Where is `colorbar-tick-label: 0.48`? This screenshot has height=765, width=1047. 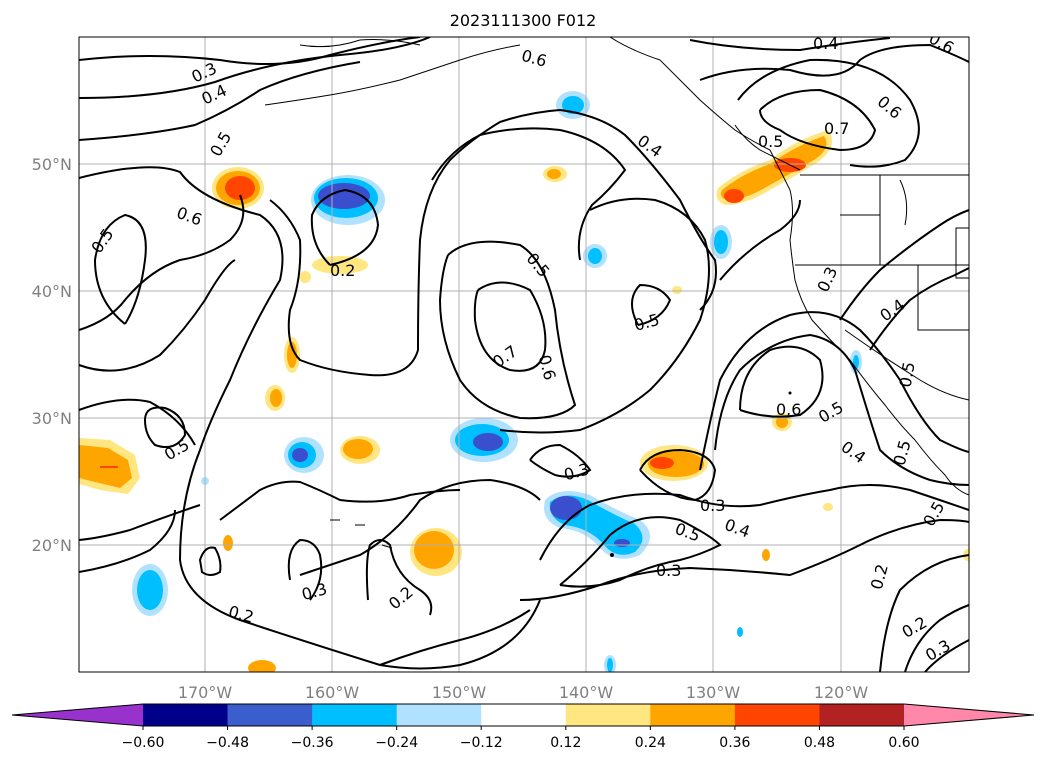 colorbar-tick-label: 0.48 is located at coordinates (819, 743).